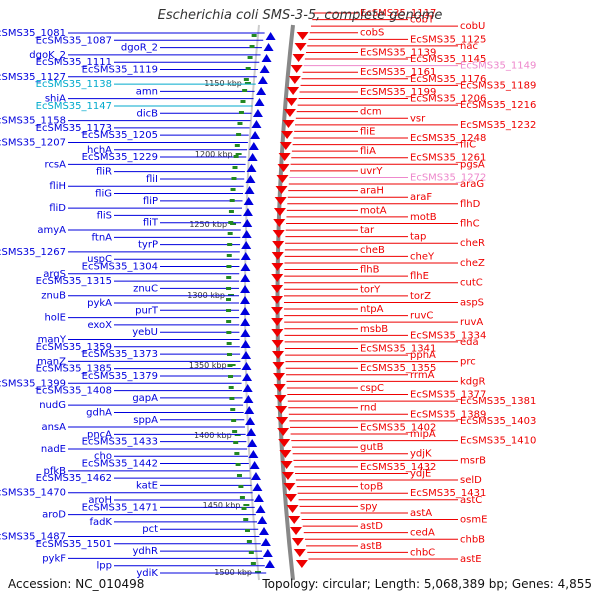  Describe the element at coordinates (448, 158) in the screenshot. I see `gene-label-ecsms35-1261: EcSMS35_1261` at that location.